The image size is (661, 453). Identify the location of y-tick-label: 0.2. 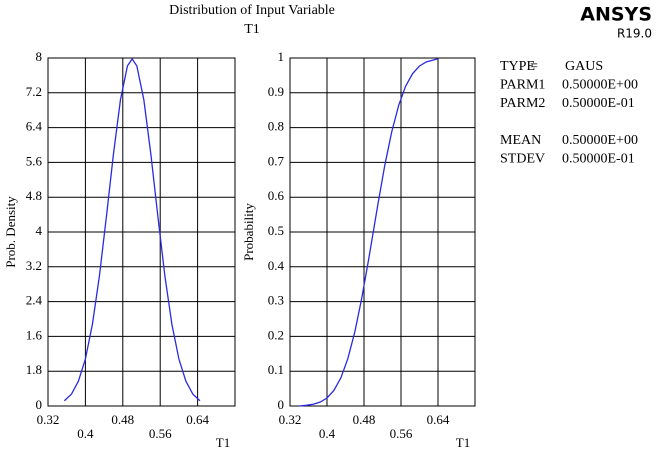
(276, 334).